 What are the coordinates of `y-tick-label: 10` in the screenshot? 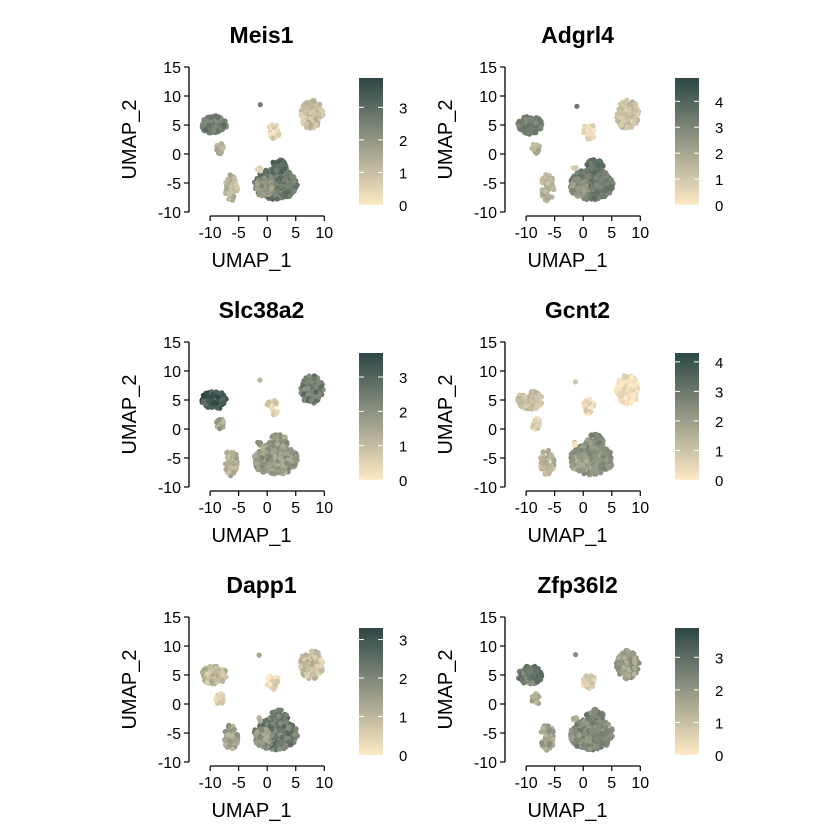 It's located at (488, 372).